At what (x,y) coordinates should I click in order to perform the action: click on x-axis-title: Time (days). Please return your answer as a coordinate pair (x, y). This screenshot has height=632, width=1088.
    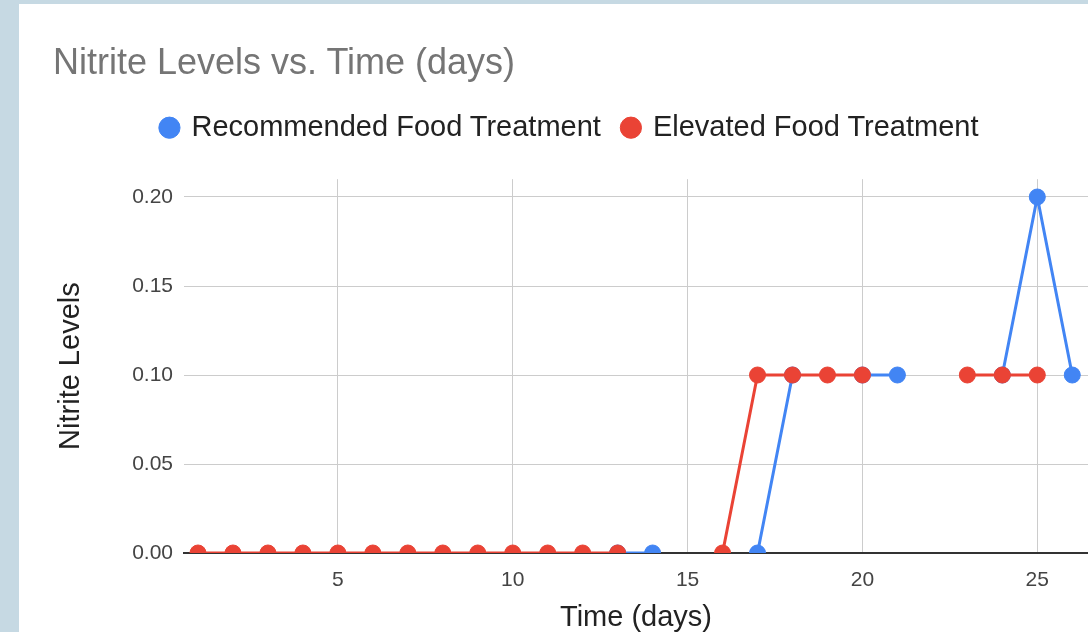
    Looking at the image, I should click on (636, 615).